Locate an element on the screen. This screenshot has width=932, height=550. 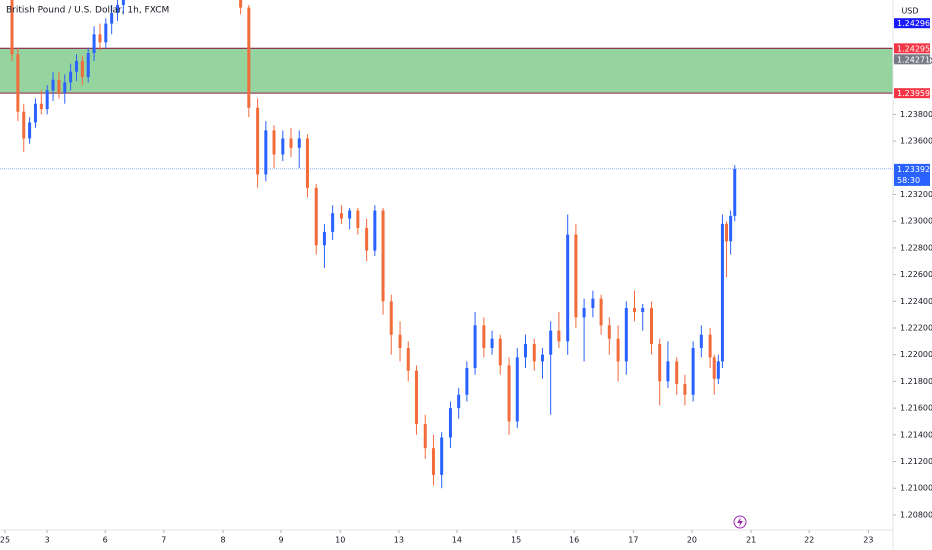
x-tick-label: 6 is located at coordinates (105, 540).